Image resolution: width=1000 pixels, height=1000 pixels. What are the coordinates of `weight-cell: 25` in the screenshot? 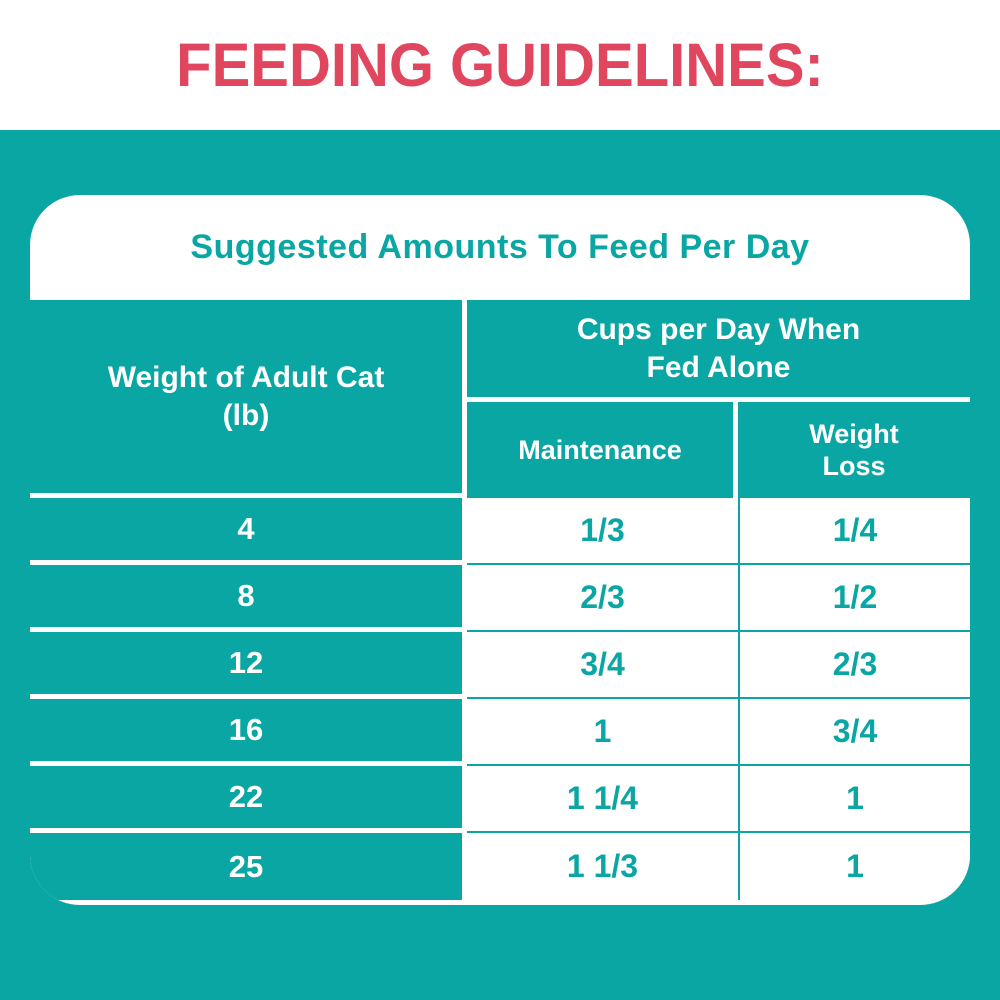 It's located at (248, 866).